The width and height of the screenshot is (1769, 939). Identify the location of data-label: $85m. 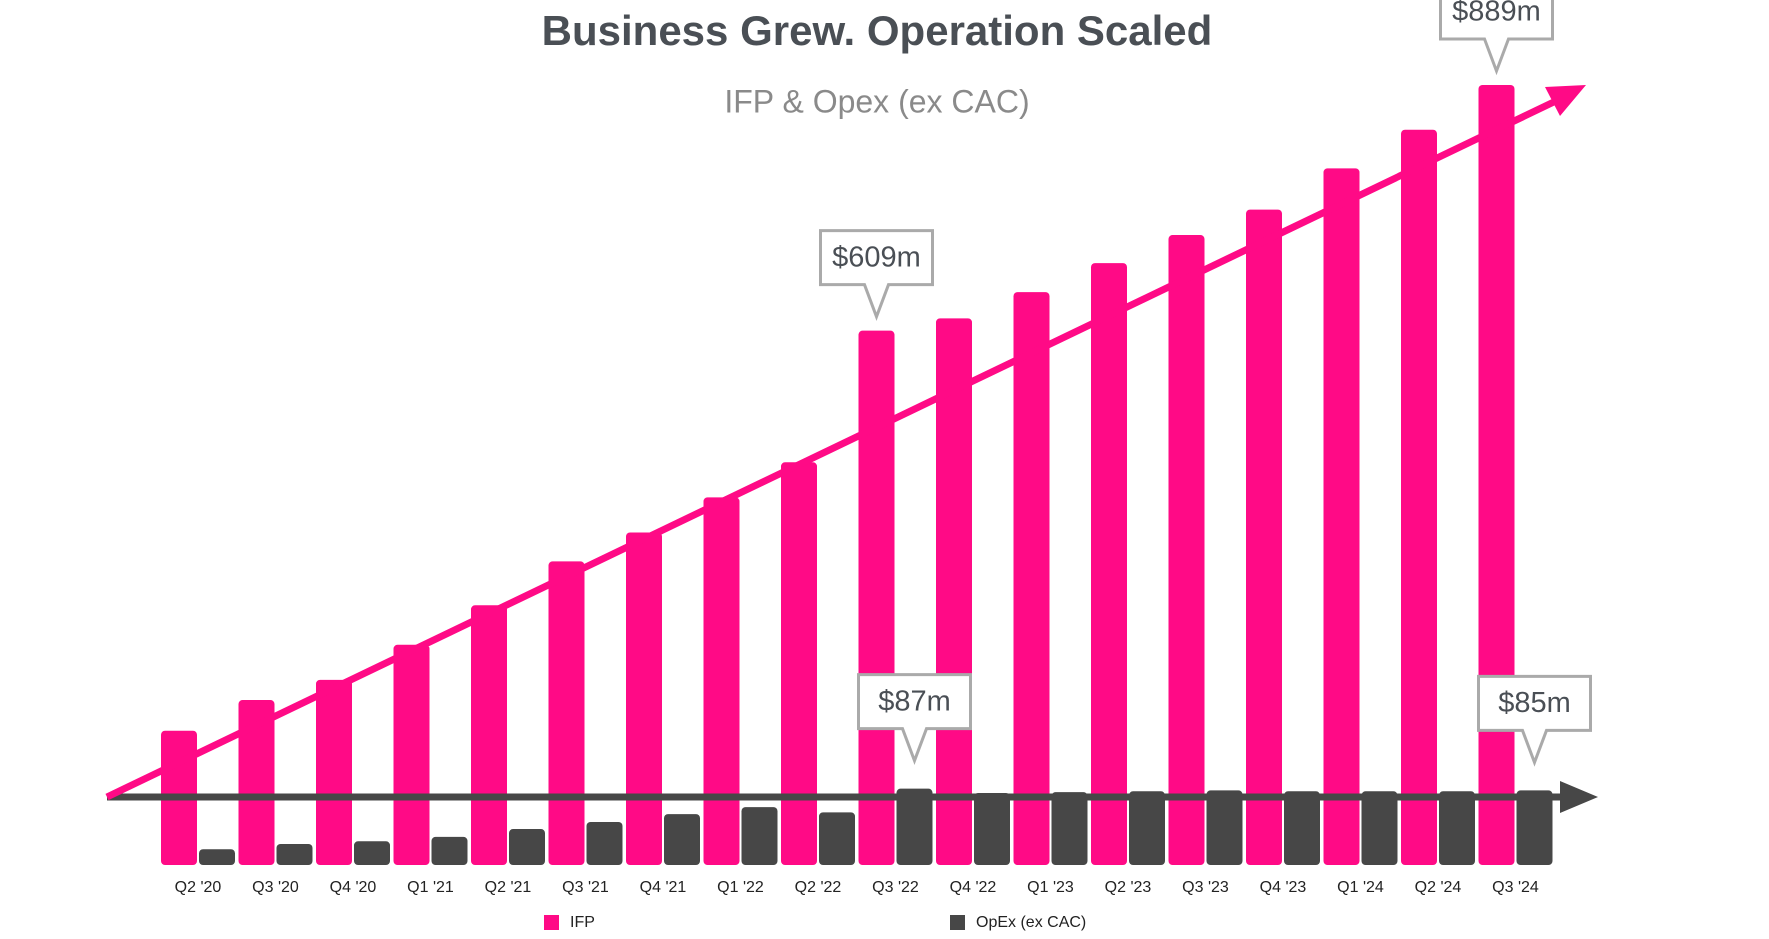
(1534, 703).